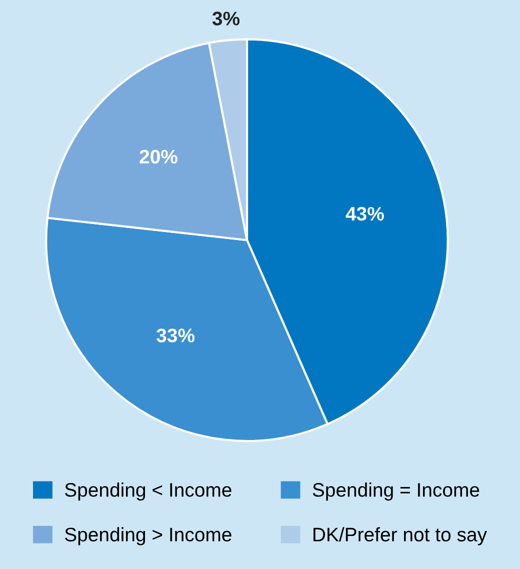 The height and width of the screenshot is (569, 520). Describe the element at coordinates (365, 213) in the screenshot. I see `data-label: 43%` at that location.